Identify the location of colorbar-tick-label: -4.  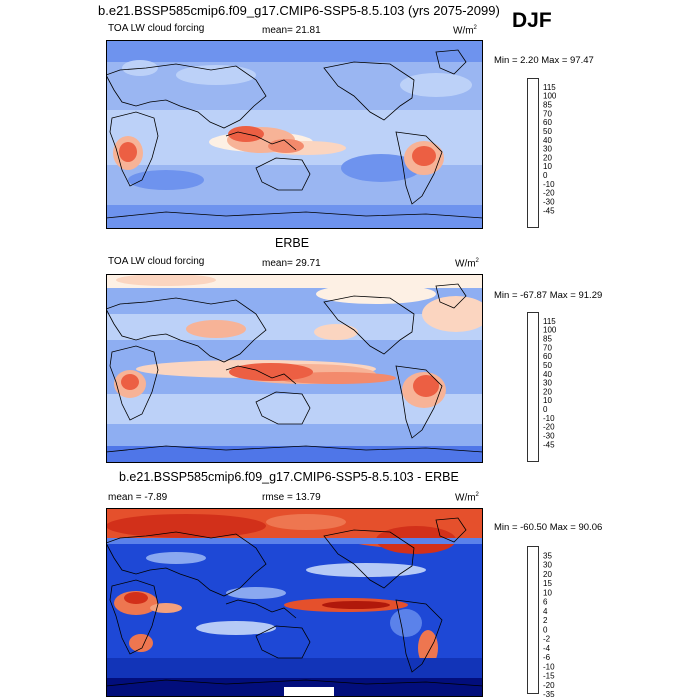
(547, 648).